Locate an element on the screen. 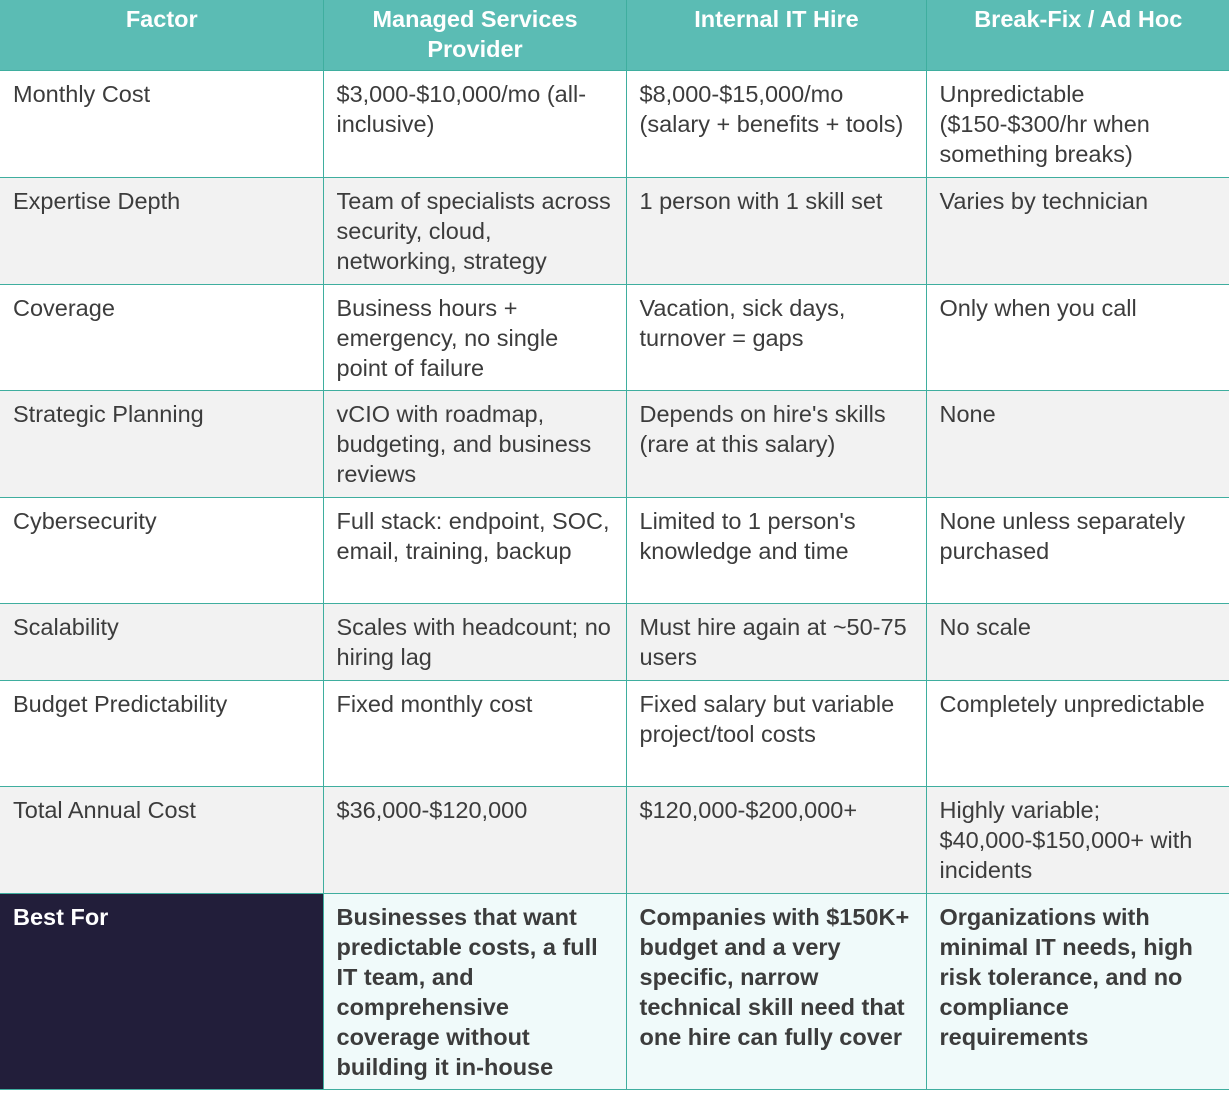 The height and width of the screenshot is (1093, 1229). cell-factor: Budget Predictability is located at coordinates (162, 733).